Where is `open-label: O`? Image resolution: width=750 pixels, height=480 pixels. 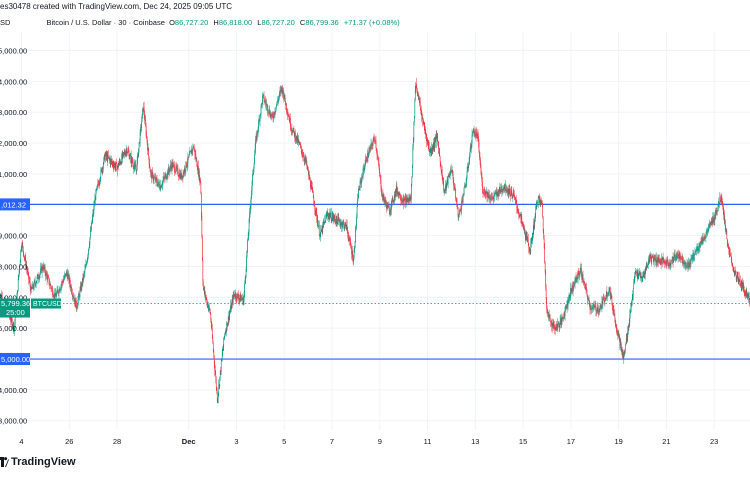
open-label: O is located at coordinates (172, 22).